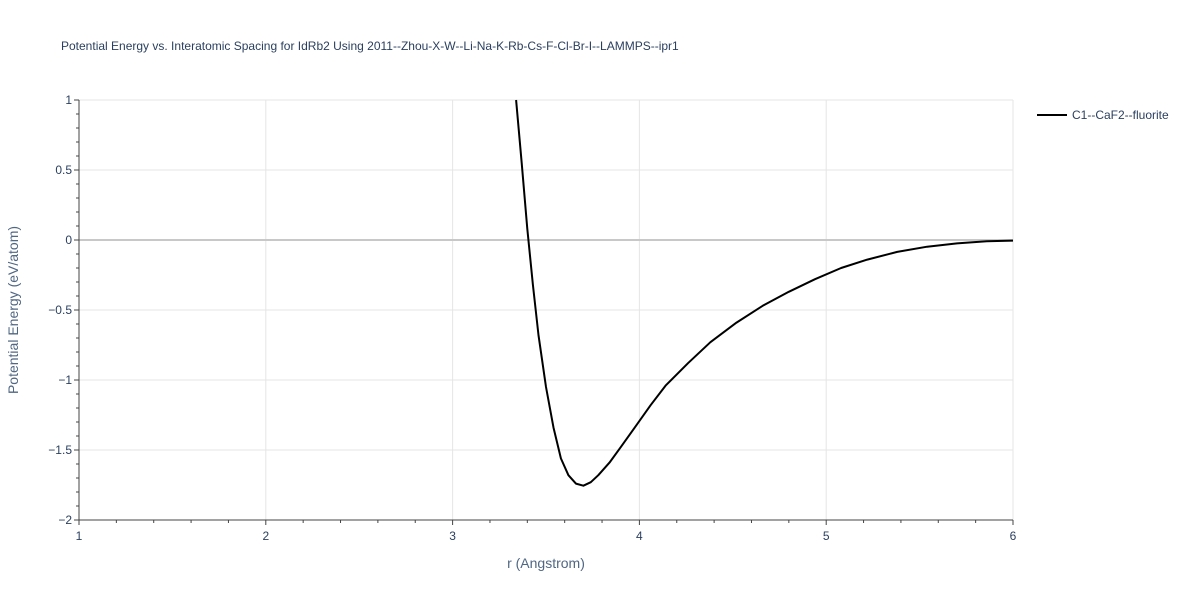 This screenshot has width=1200, height=600. What do you see at coordinates (265, 536) in the screenshot?
I see `x-tick-label: 2` at bounding box center [265, 536].